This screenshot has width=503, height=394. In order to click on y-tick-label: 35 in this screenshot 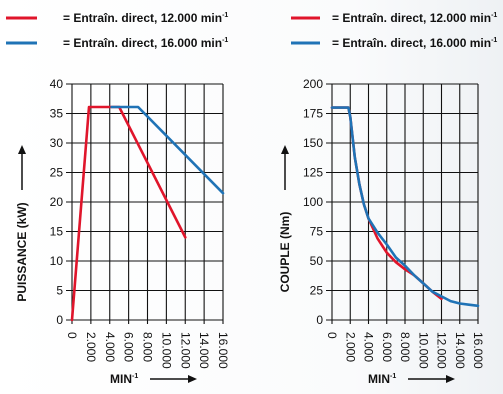, I will do `click(57, 114)`.